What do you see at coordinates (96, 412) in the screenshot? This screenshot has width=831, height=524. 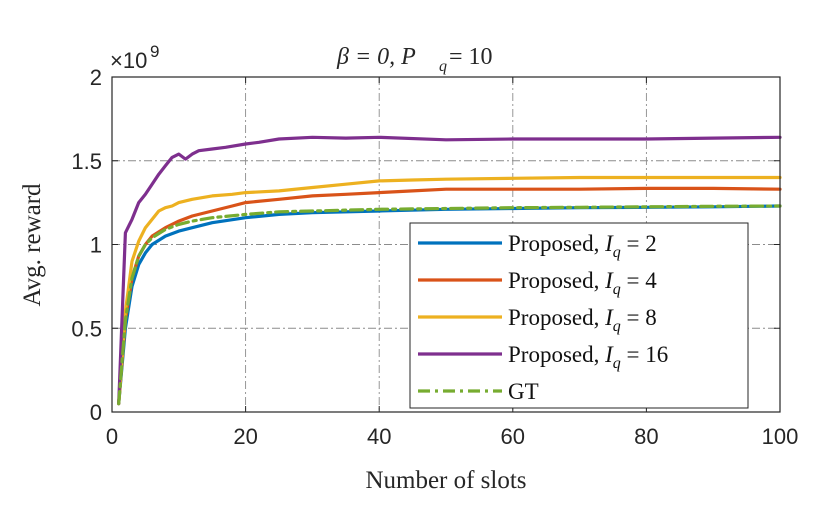 I see `y-tick-label: 0` at bounding box center [96, 412].